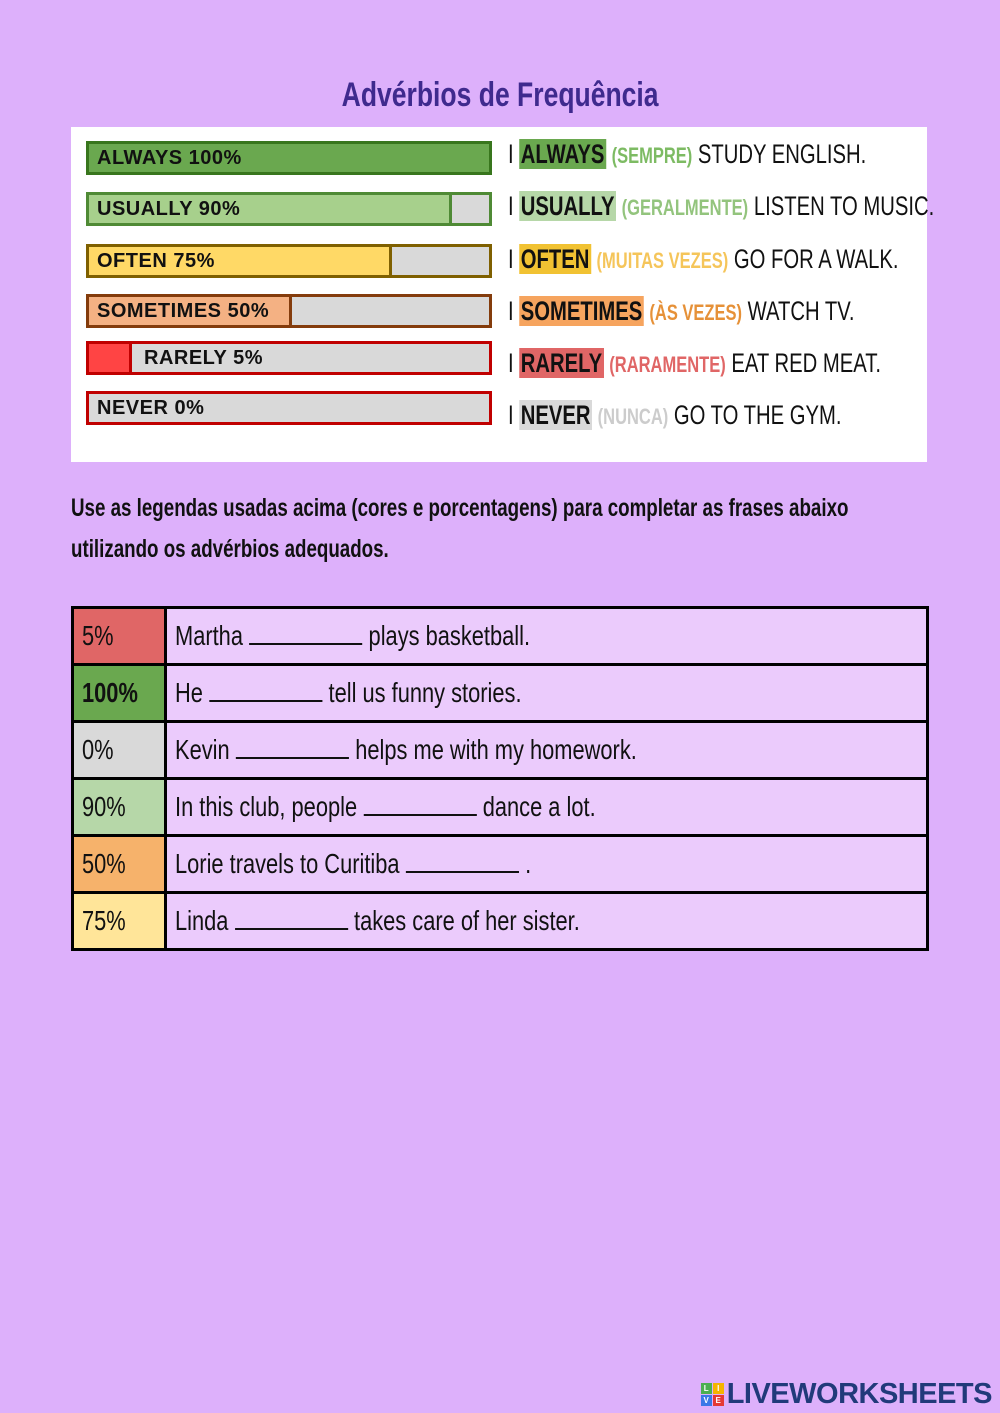 This screenshot has height=1413, width=1000. Describe the element at coordinates (859, 1394) in the screenshot. I see `brand-name: LIVEWORKSHEETS` at that location.